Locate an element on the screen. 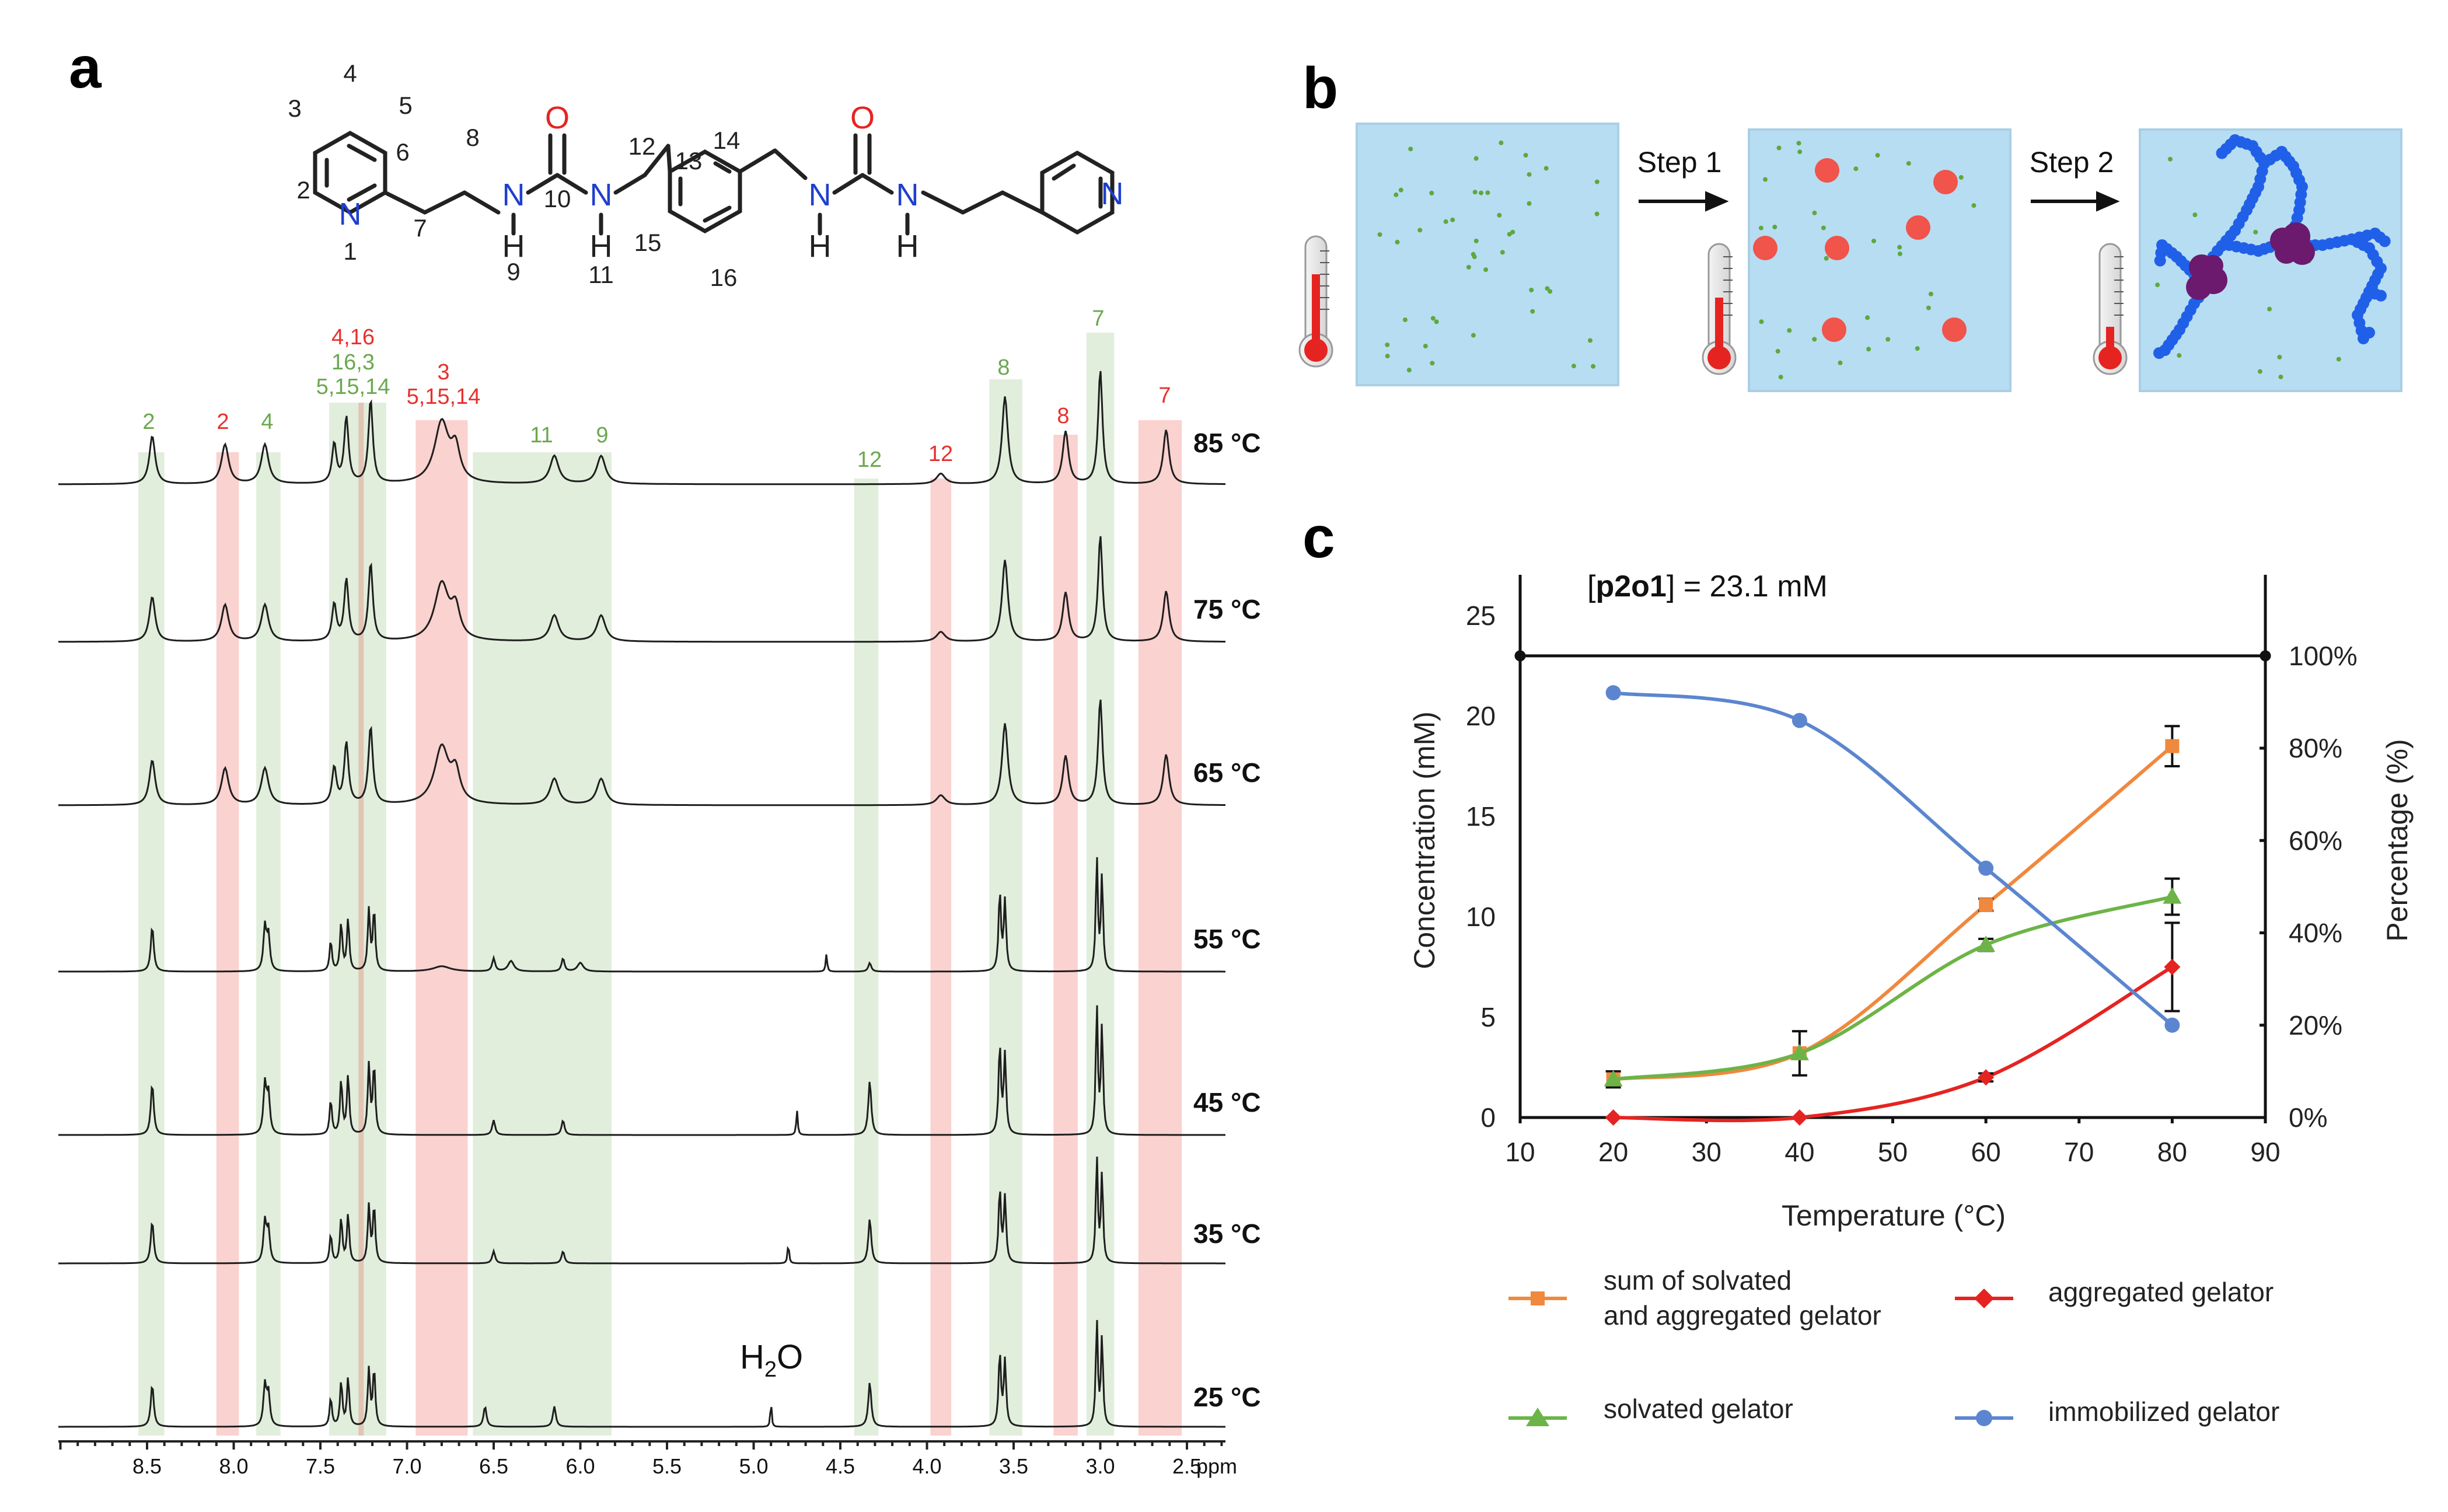 The width and height of the screenshot is (2448, 1512). atom-number-7: 7 is located at coordinates (420, 228).